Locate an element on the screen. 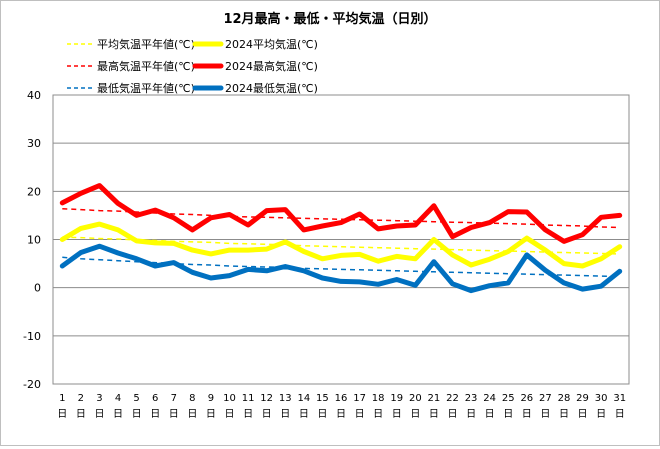 Image resolution: width=660 pixels, height=449 pixels. x-tick-label: 11 is located at coordinates (248, 398).